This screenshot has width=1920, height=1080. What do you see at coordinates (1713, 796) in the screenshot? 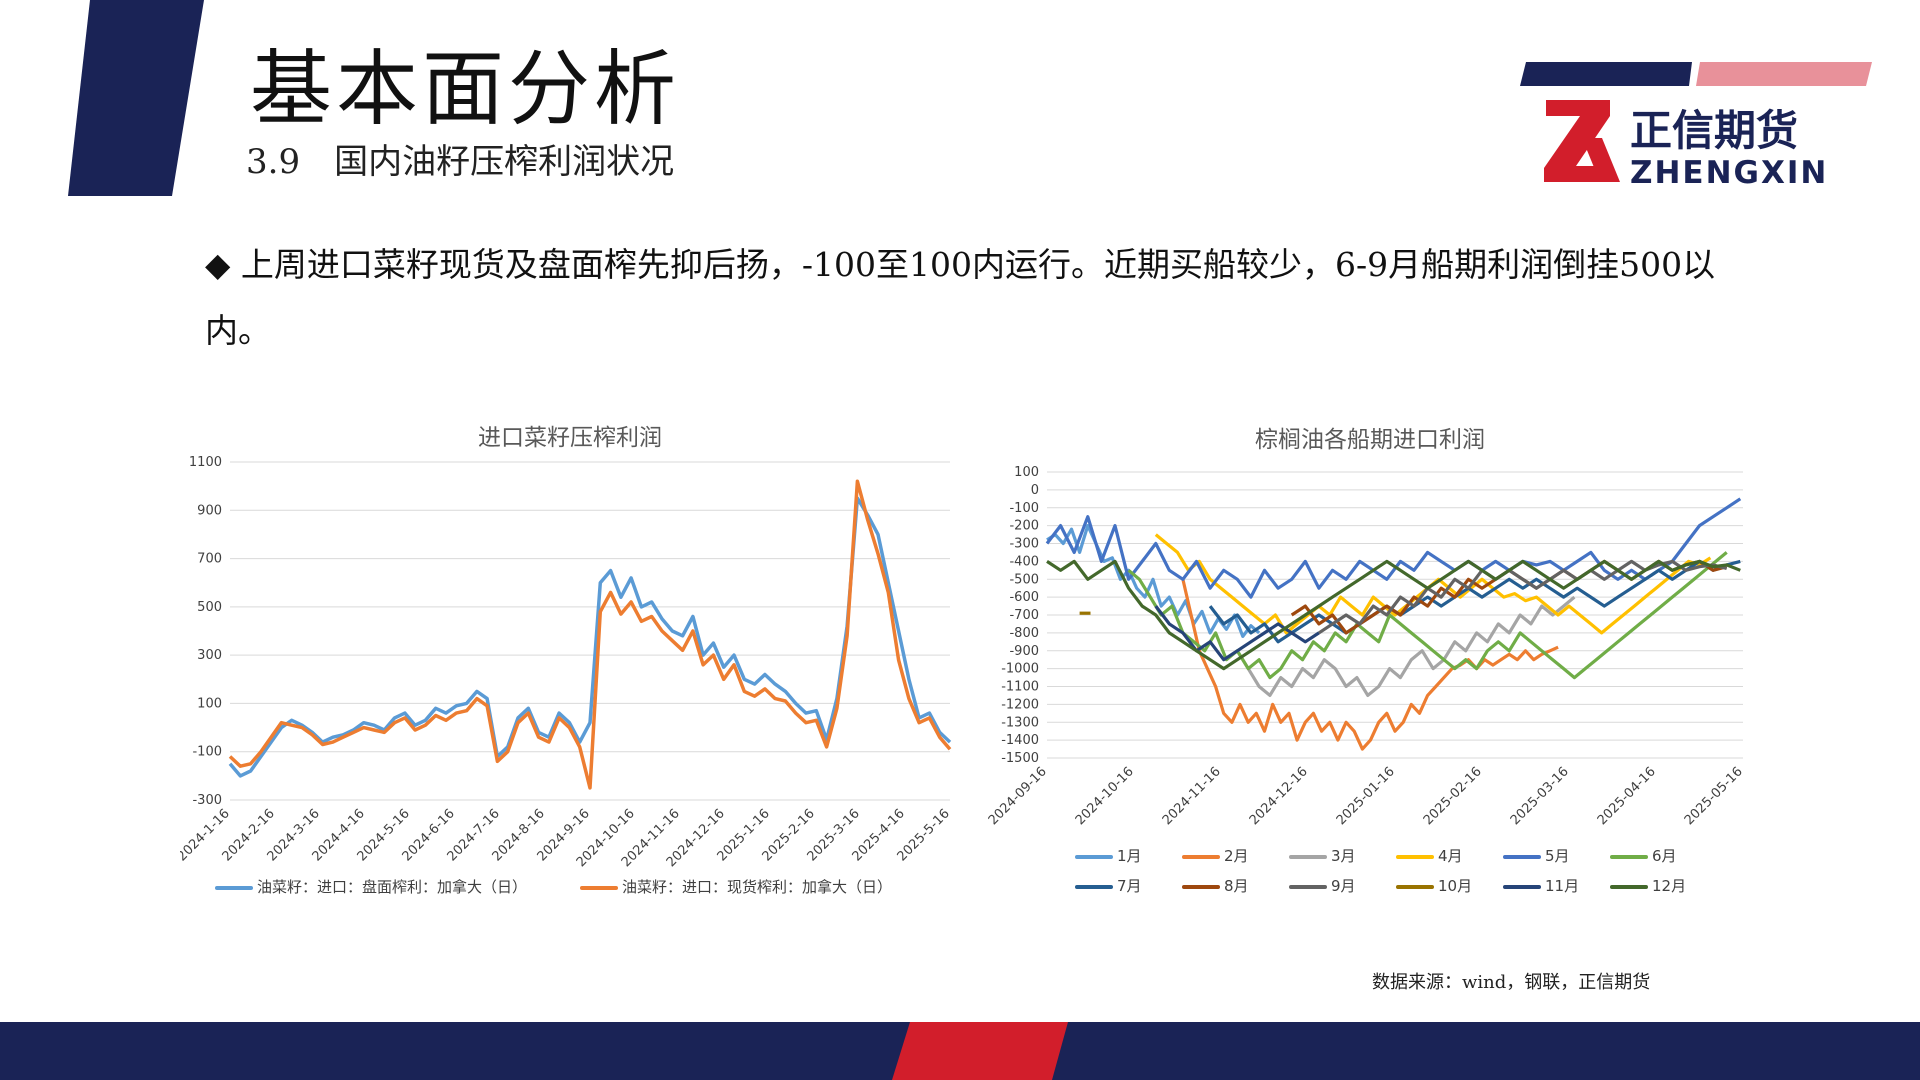
I see `x-tick-label: 2025-05-16` at bounding box center [1713, 796].